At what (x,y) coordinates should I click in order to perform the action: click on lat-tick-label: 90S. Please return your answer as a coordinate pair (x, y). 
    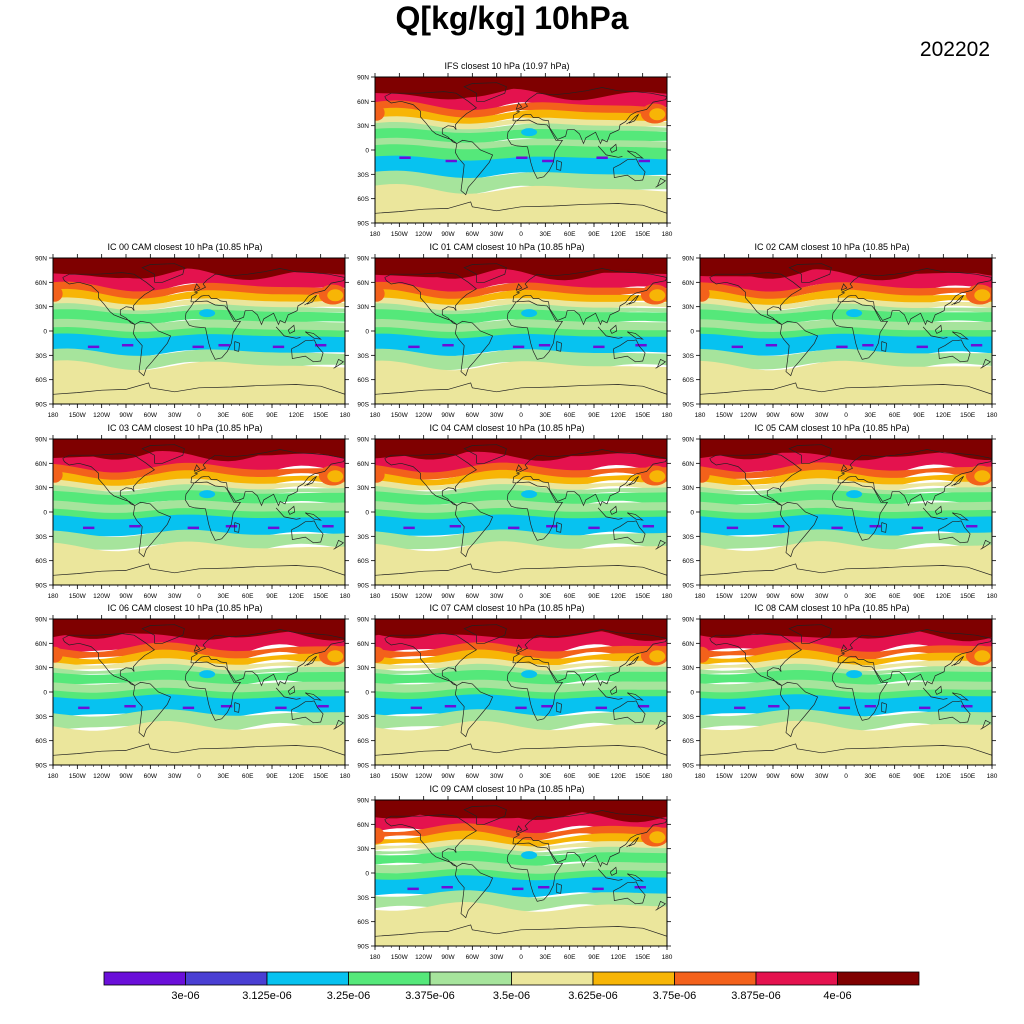
    Looking at the image, I should click on (363, 766).